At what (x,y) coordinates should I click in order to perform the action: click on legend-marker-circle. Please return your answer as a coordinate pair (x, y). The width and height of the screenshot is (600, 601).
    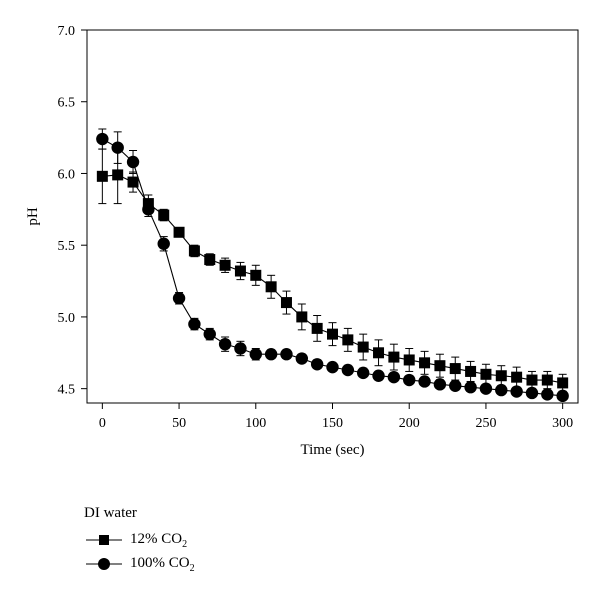
    Looking at the image, I should click on (104, 564).